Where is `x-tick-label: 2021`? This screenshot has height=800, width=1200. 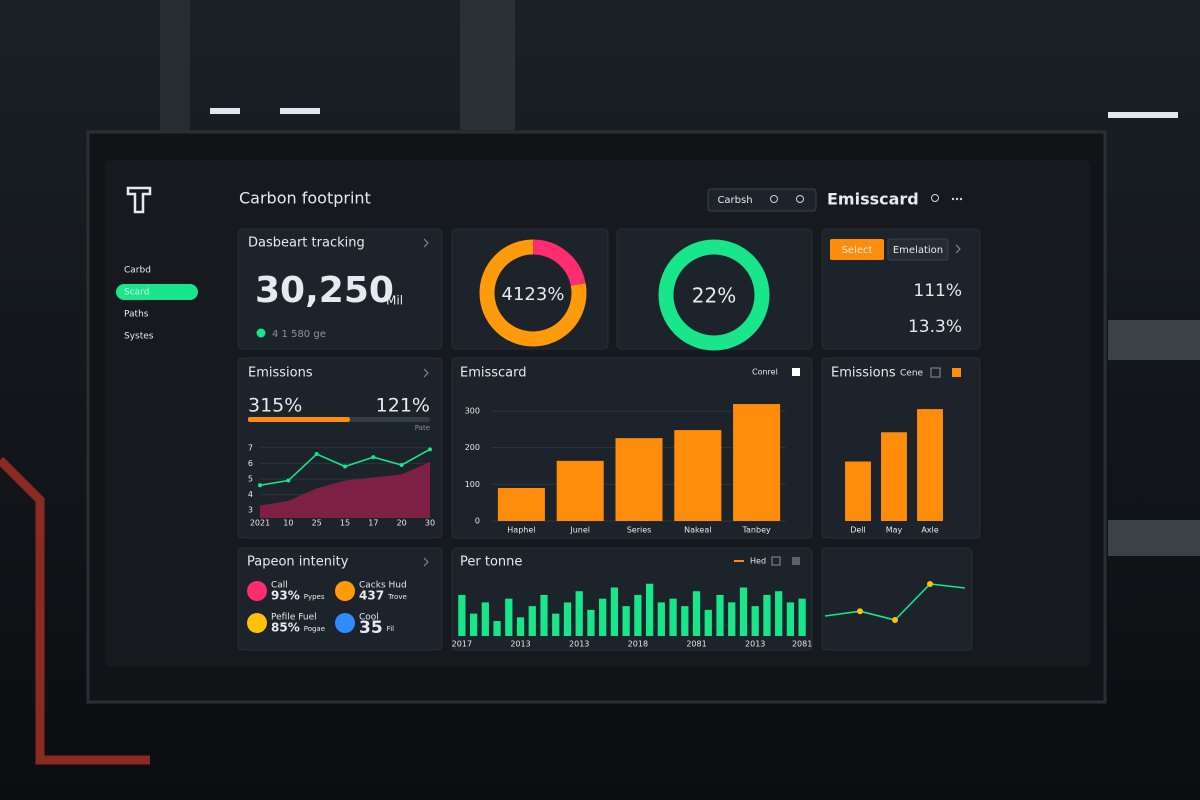
x-tick-label: 2021 is located at coordinates (260, 523).